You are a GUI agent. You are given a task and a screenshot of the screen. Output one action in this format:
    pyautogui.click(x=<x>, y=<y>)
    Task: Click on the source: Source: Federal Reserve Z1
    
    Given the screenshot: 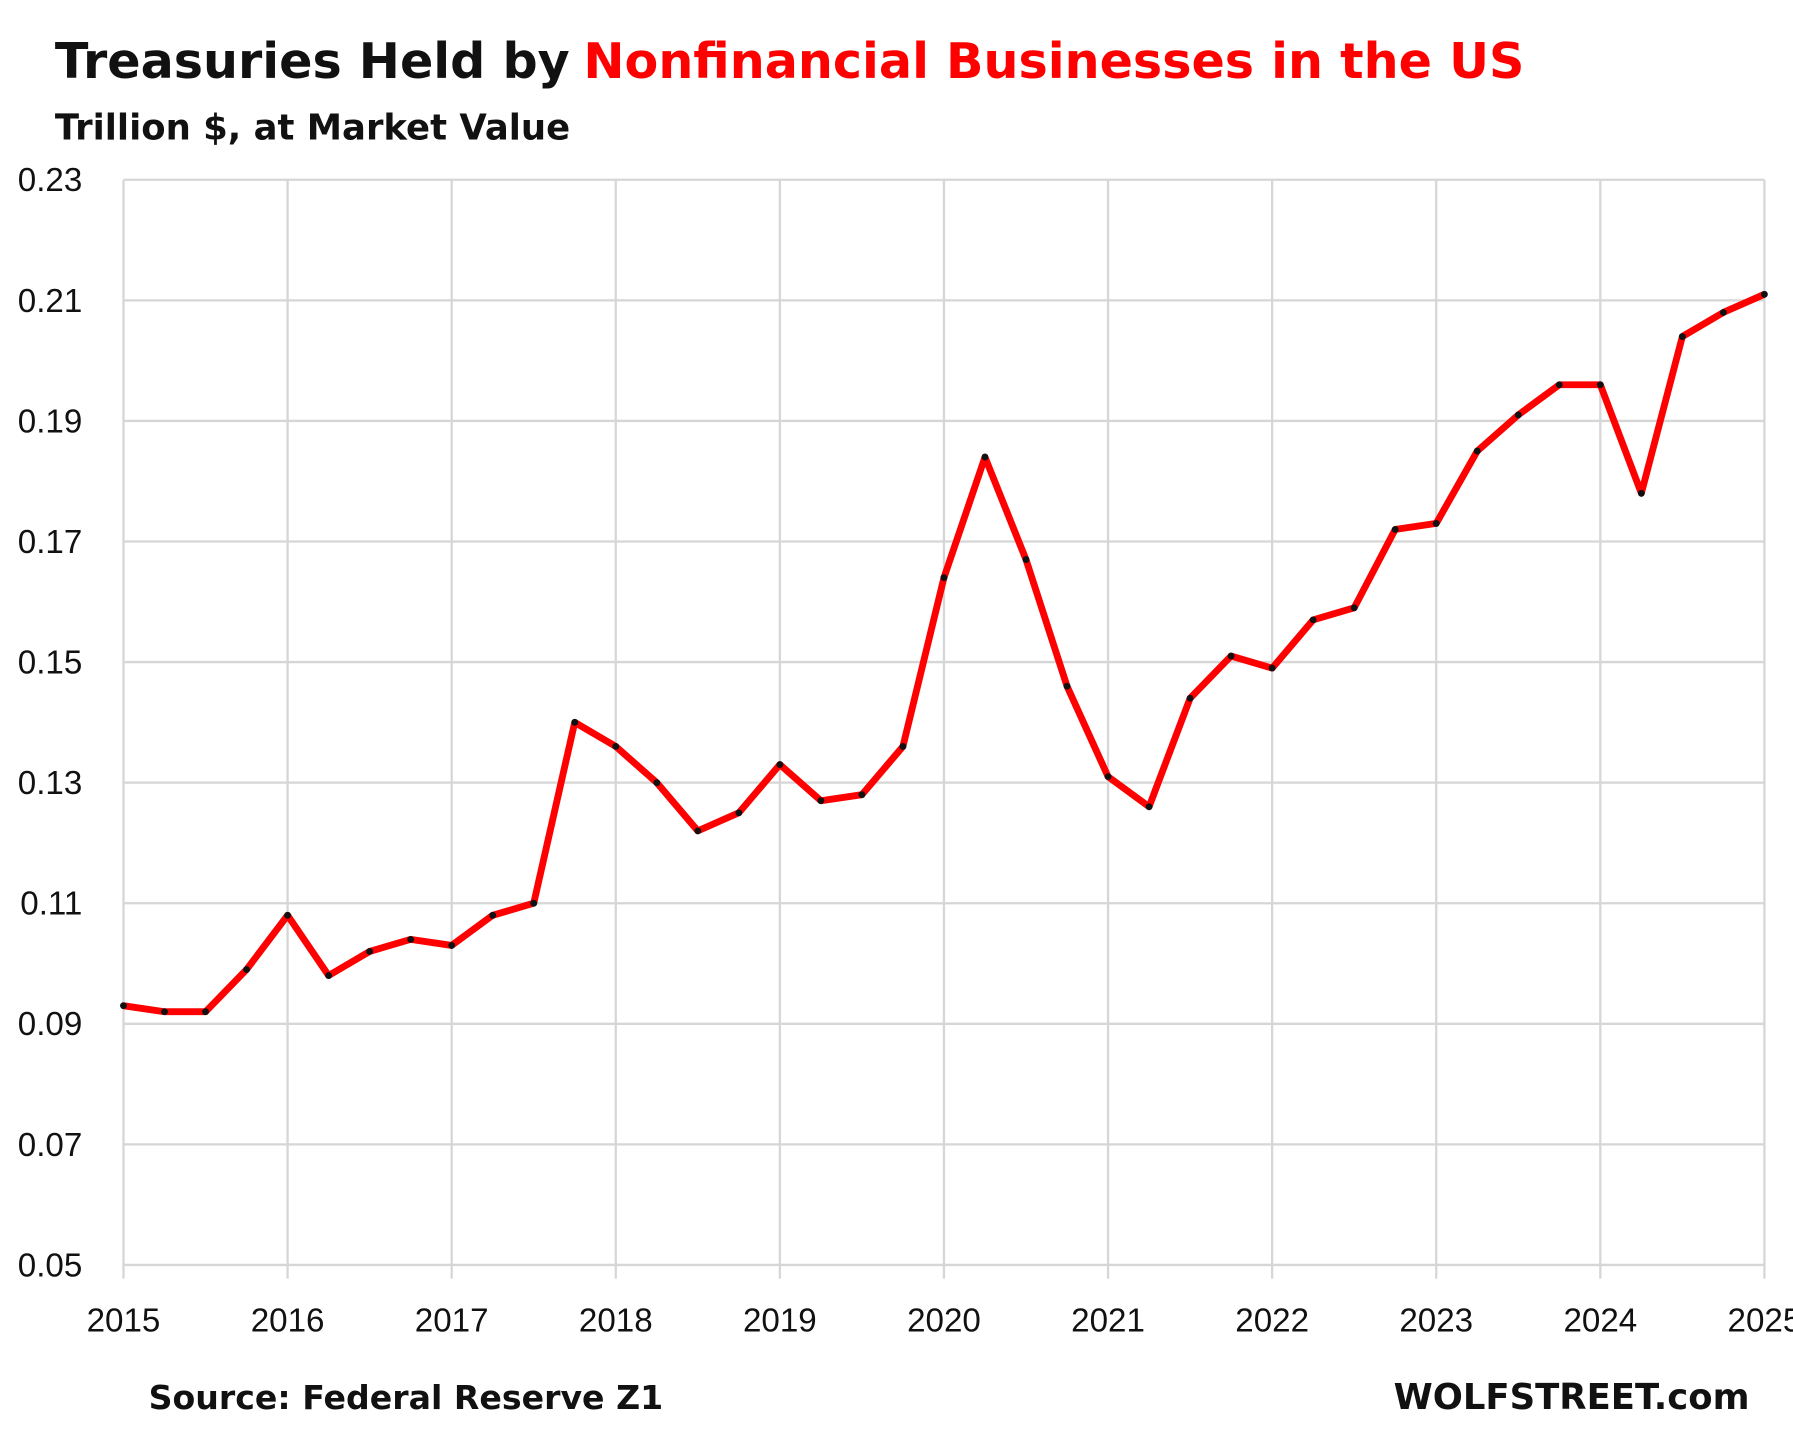 What is the action you would take?
    pyautogui.click(x=406, y=1397)
    